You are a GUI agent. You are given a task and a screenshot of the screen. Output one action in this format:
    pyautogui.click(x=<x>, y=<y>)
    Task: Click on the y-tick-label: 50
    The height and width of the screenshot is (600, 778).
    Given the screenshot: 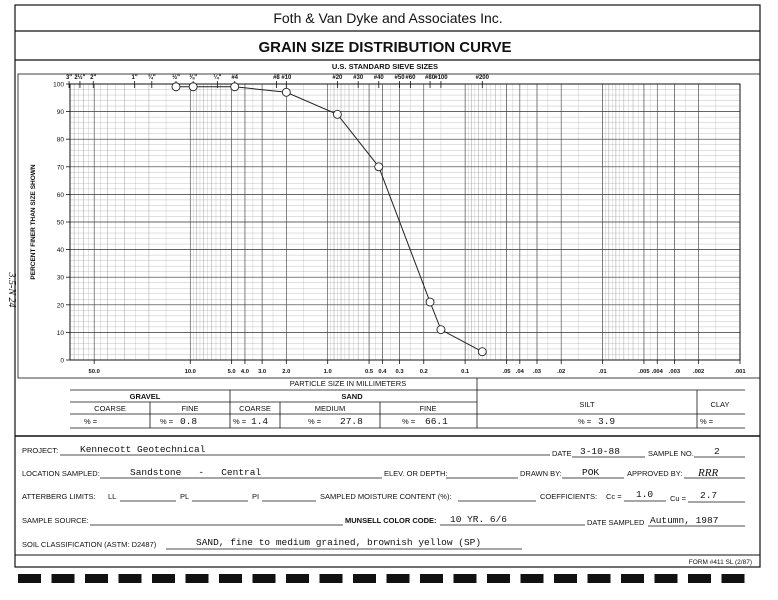 What is the action you would take?
    pyautogui.click(x=61, y=223)
    